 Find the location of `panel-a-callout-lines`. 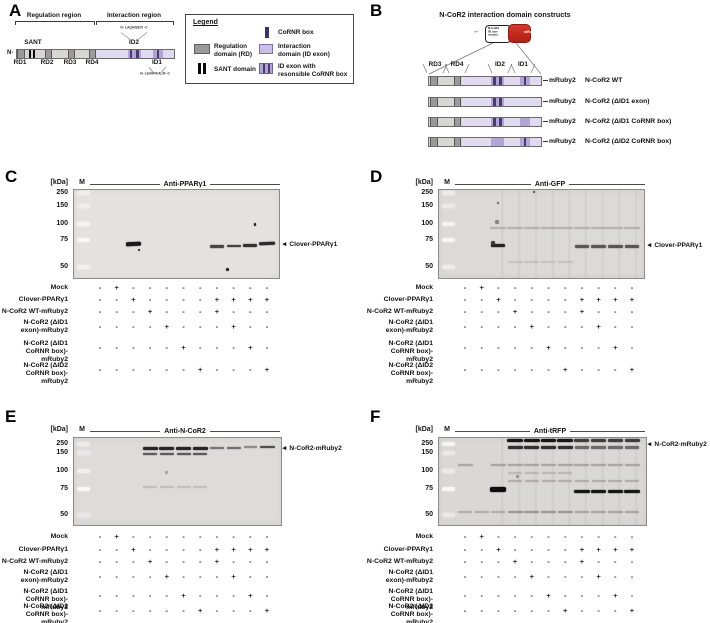

panel-a-callout-lines is located at coordinates (143, 52).